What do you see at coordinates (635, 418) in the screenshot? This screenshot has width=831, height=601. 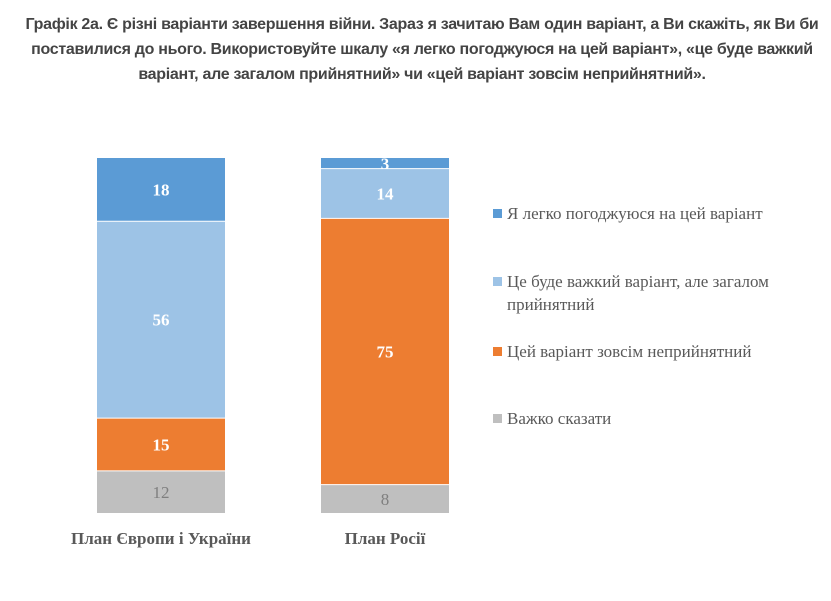 I see `legend-item: Важко сказати` at bounding box center [635, 418].